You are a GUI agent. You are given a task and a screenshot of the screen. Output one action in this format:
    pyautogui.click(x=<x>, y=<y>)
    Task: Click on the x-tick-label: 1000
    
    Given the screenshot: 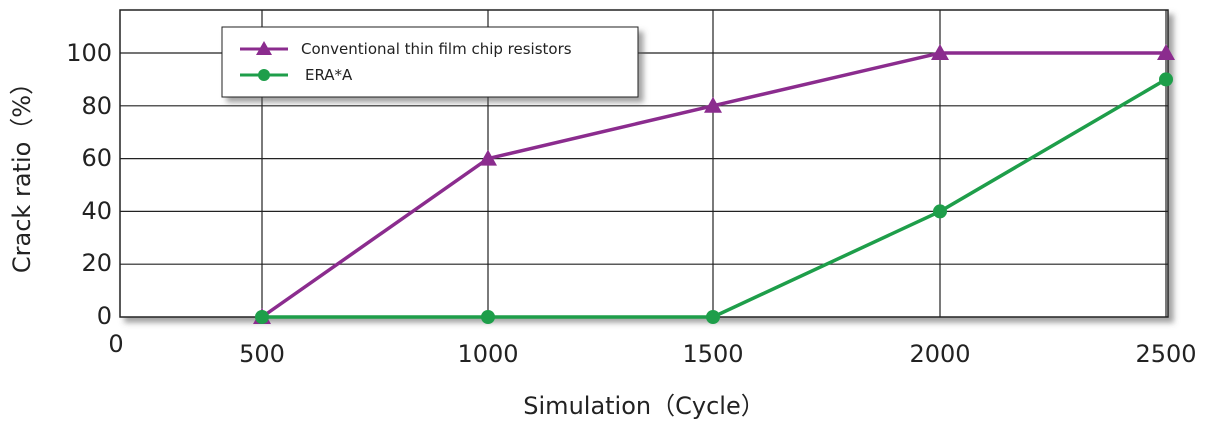 What is the action you would take?
    pyautogui.click(x=487, y=354)
    